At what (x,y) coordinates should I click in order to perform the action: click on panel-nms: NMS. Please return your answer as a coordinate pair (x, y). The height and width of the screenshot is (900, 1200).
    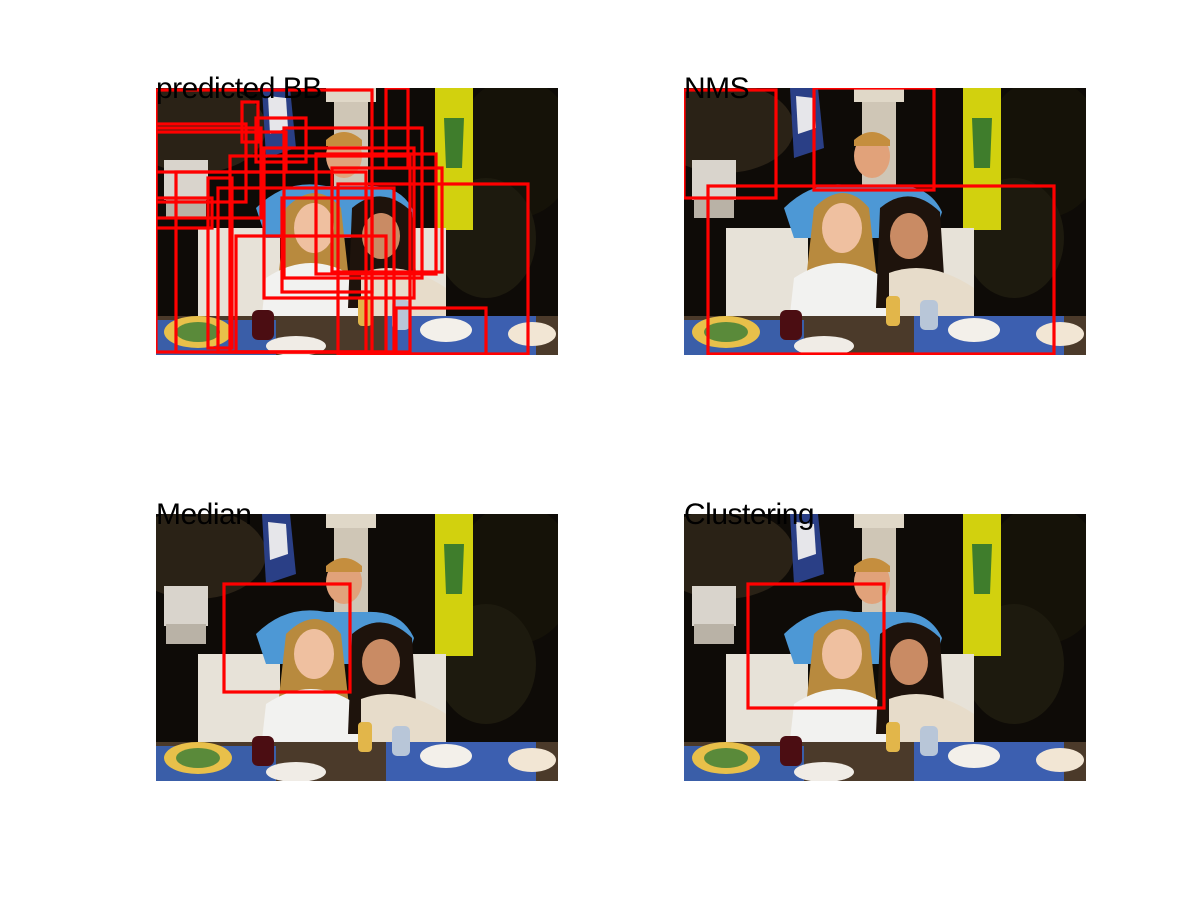
    Looking at the image, I should click on (885, 214).